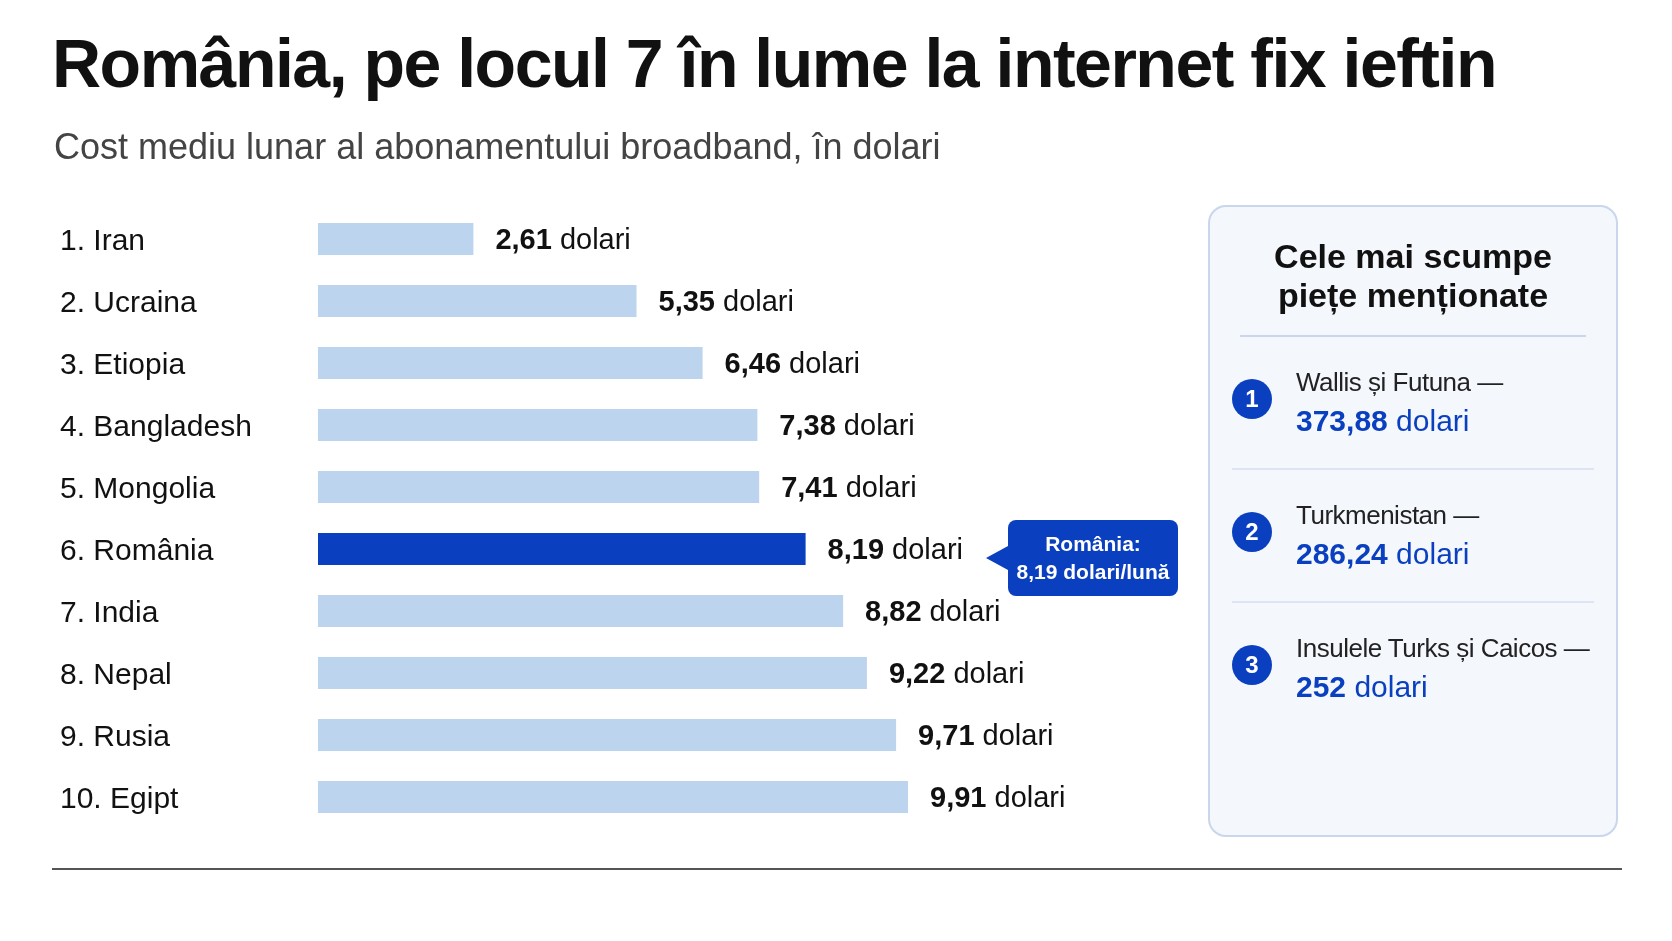 Image resolution: width=1672 pixels, height=941 pixels. What do you see at coordinates (986, 735) in the screenshot?
I see `data-label: 9,71 dolari` at bounding box center [986, 735].